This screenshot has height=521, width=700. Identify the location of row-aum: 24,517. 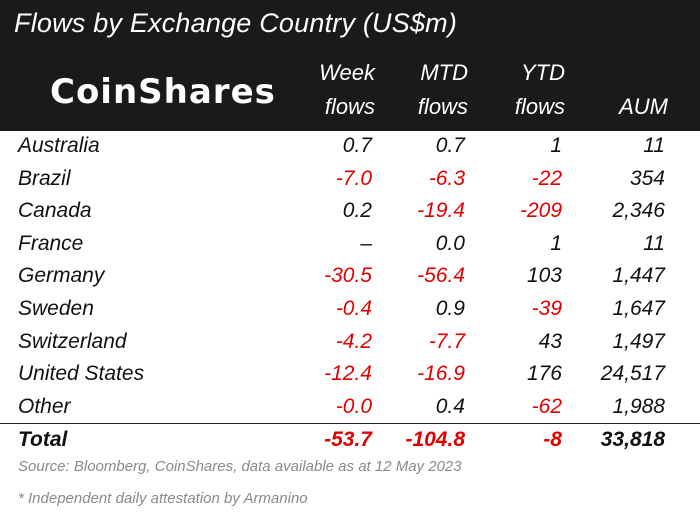
(632, 374).